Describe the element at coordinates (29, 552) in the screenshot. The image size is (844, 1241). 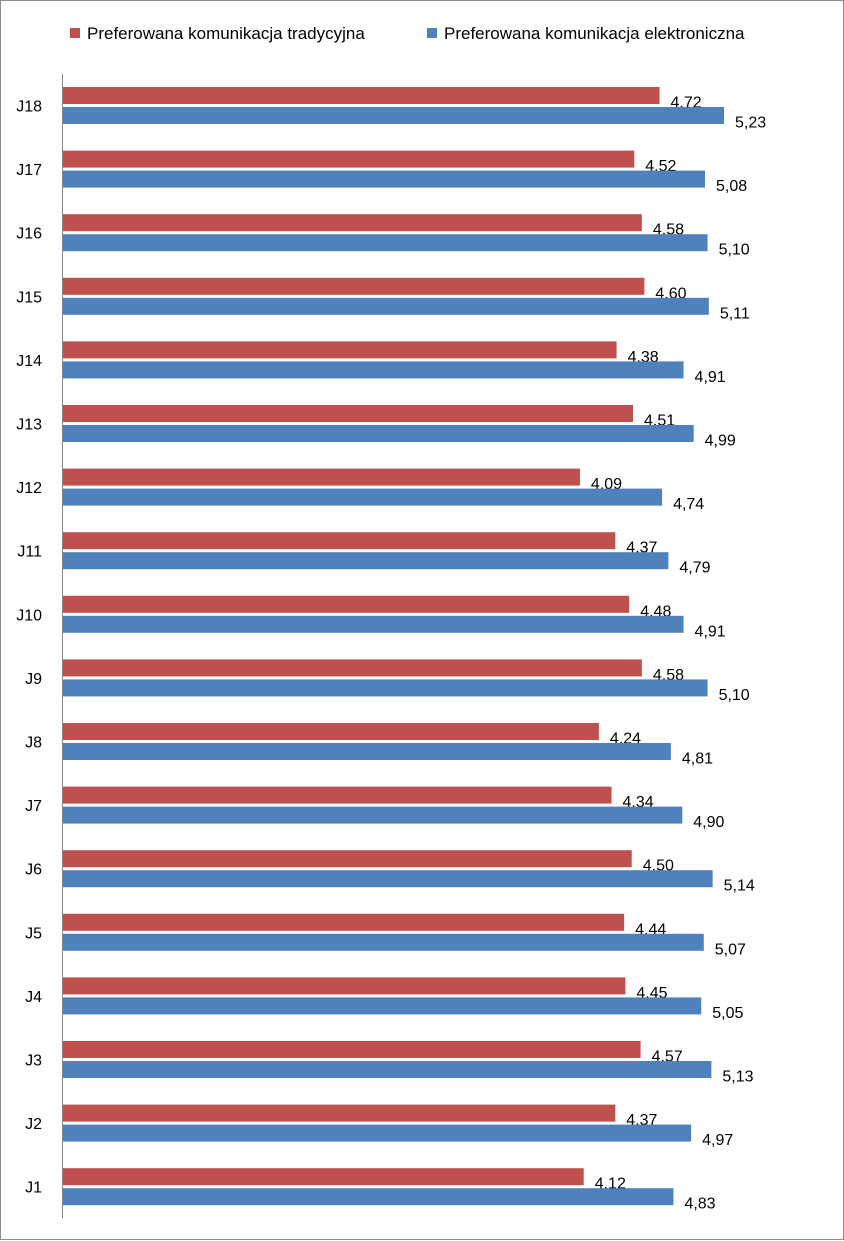
I see `category-label-j11: J11` at that location.